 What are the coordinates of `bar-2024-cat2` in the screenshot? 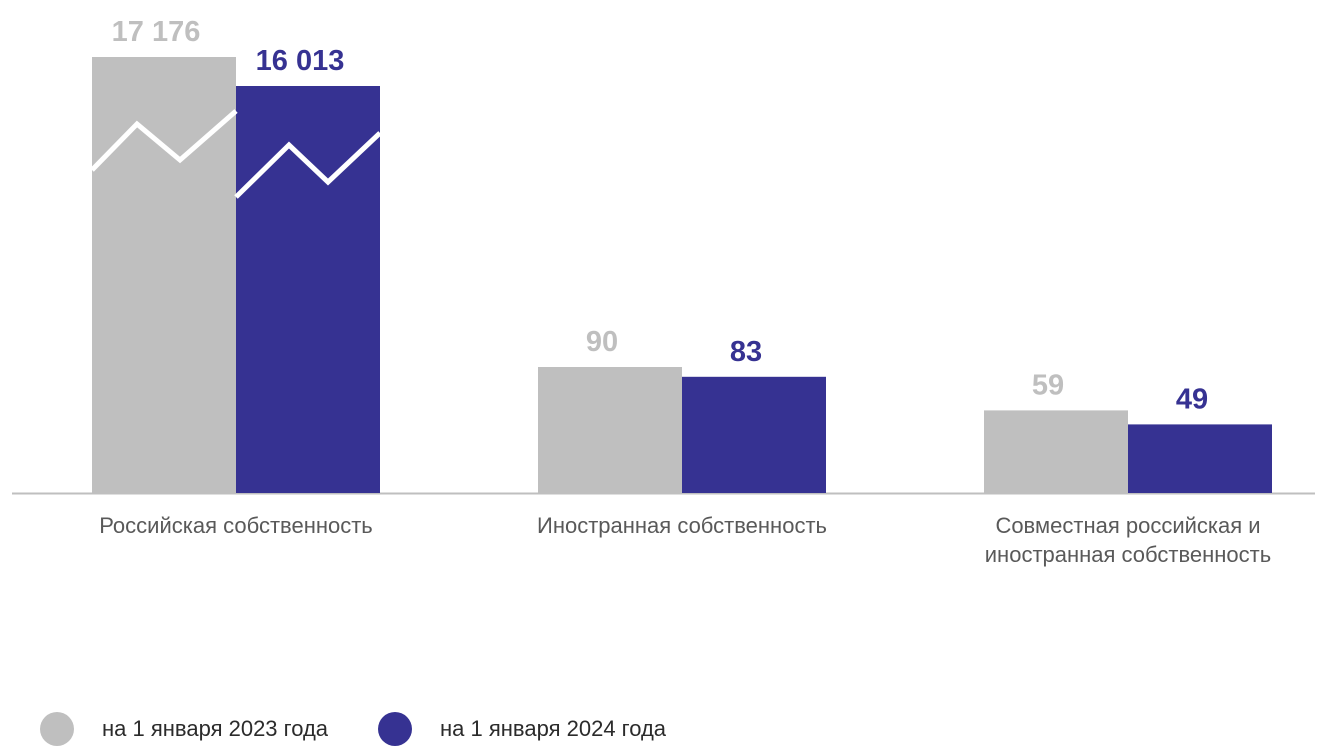 It's located at (1200, 458).